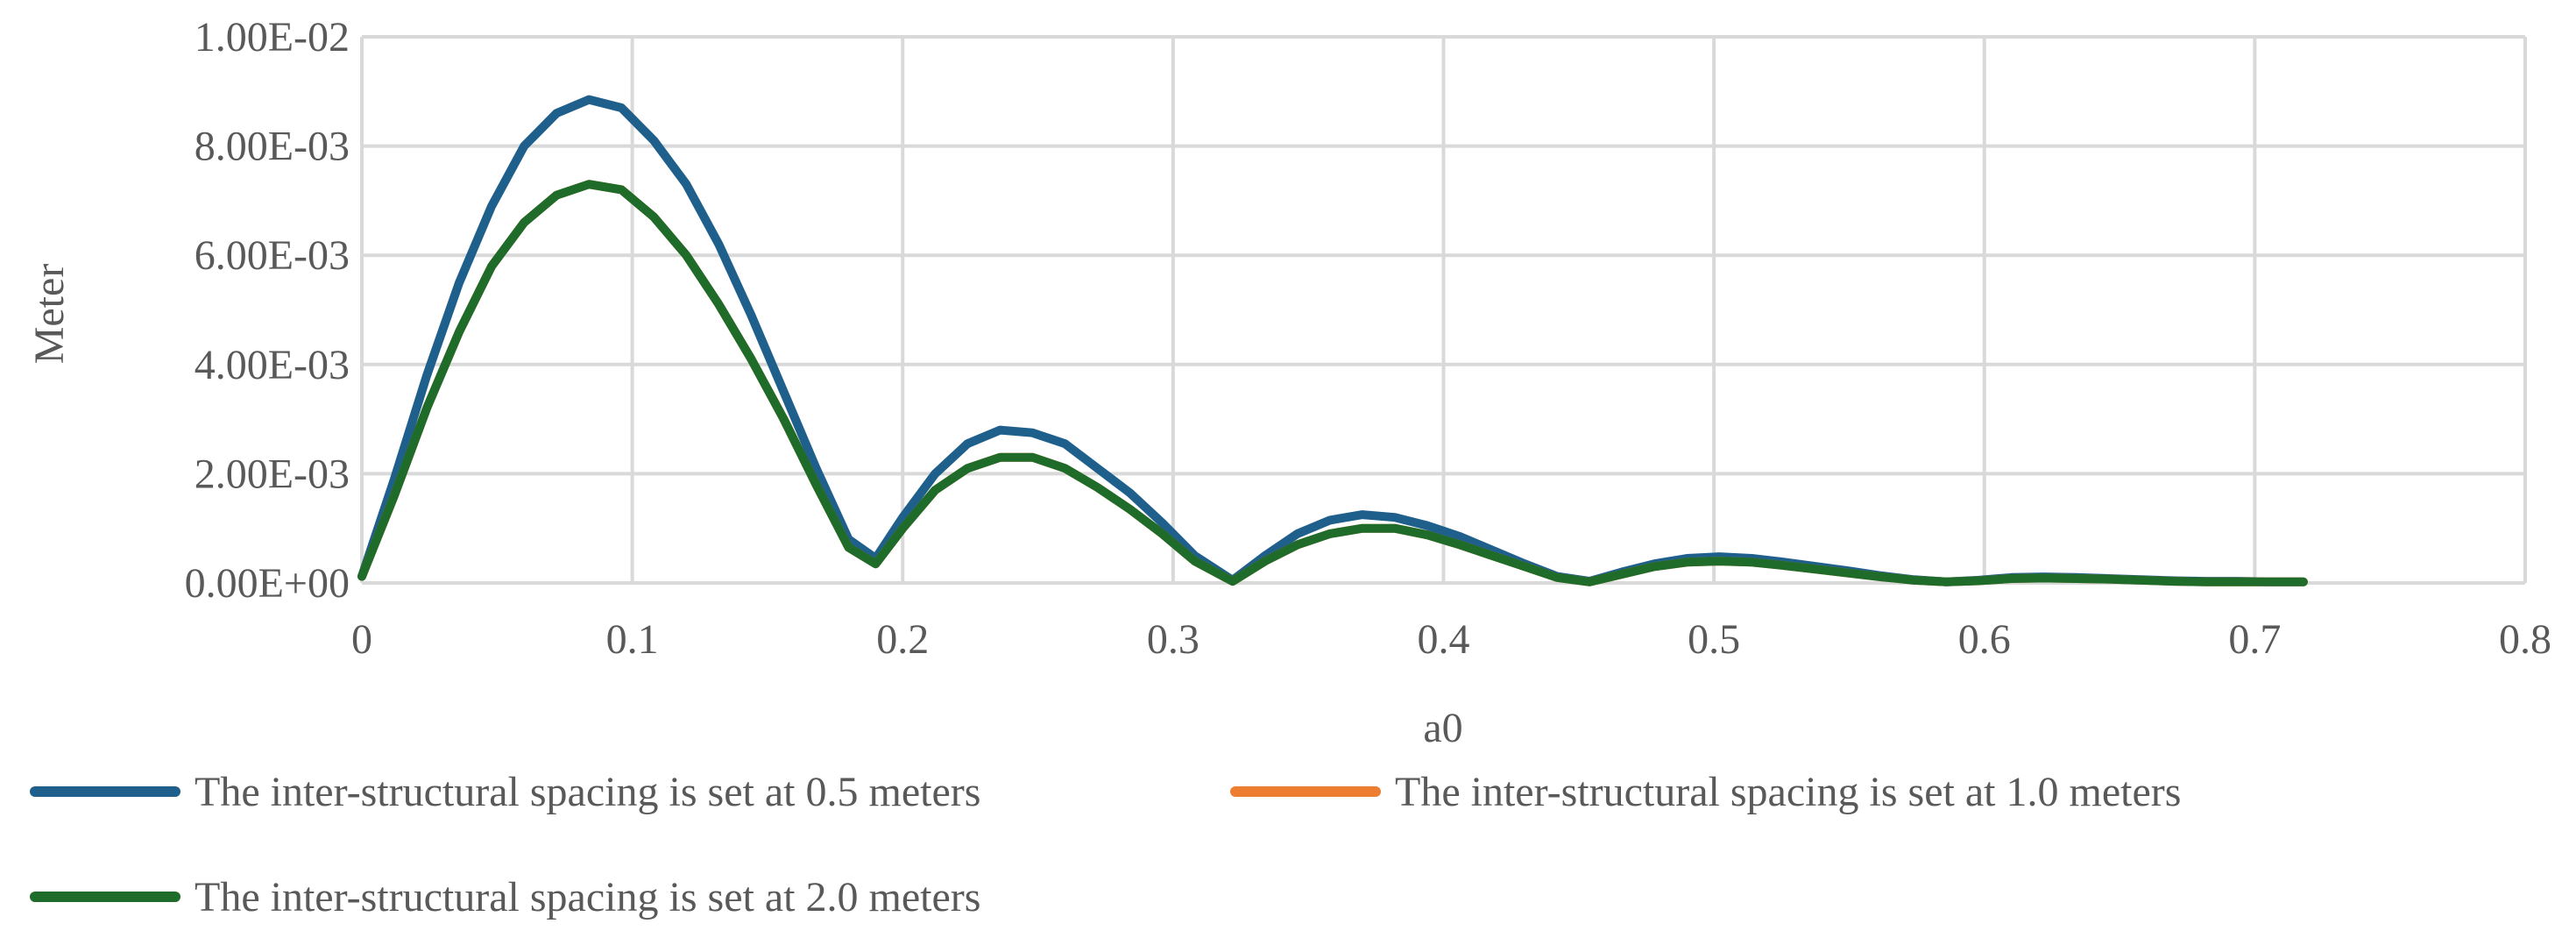  Describe the element at coordinates (2254, 640) in the screenshot. I see `x-tick-label: 0.7` at that location.